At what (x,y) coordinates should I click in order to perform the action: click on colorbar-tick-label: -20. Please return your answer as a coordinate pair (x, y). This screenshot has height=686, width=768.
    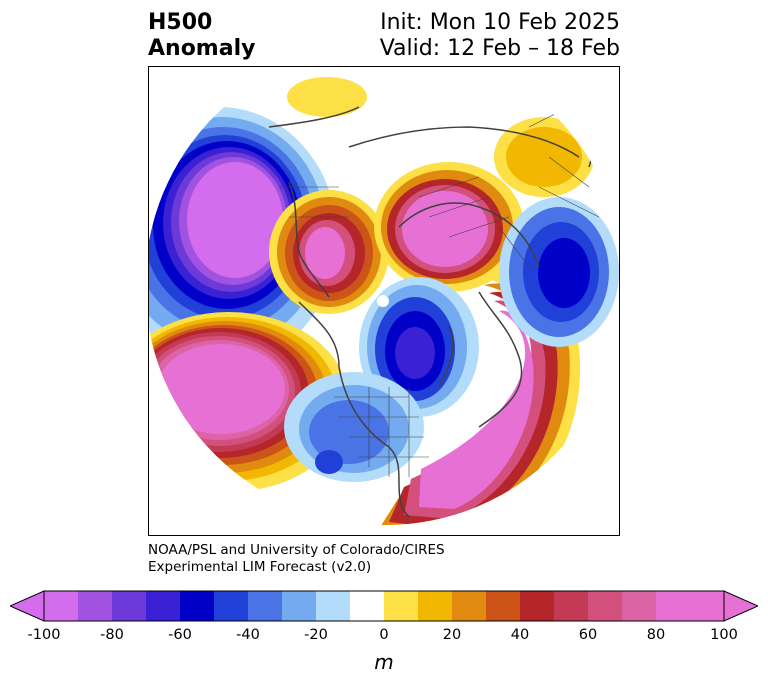
    Looking at the image, I should click on (316, 635).